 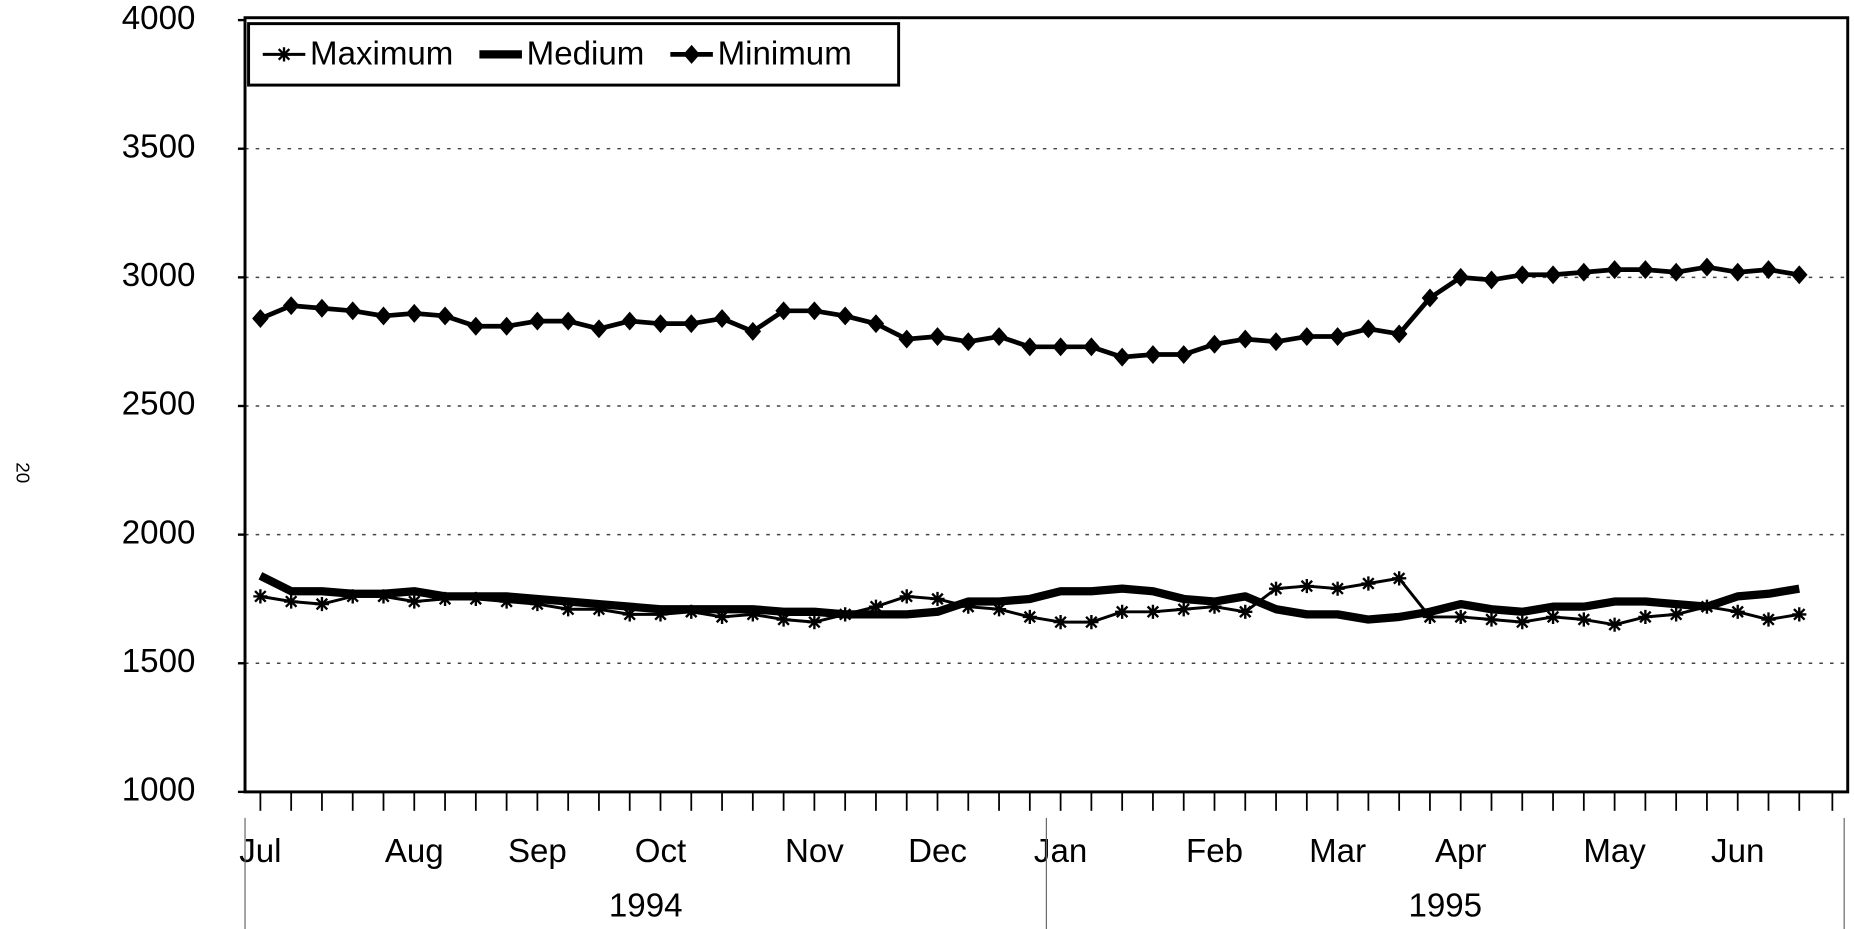 What do you see at coordinates (785, 53) in the screenshot?
I see `legend-label: Minimum` at bounding box center [785, 53].